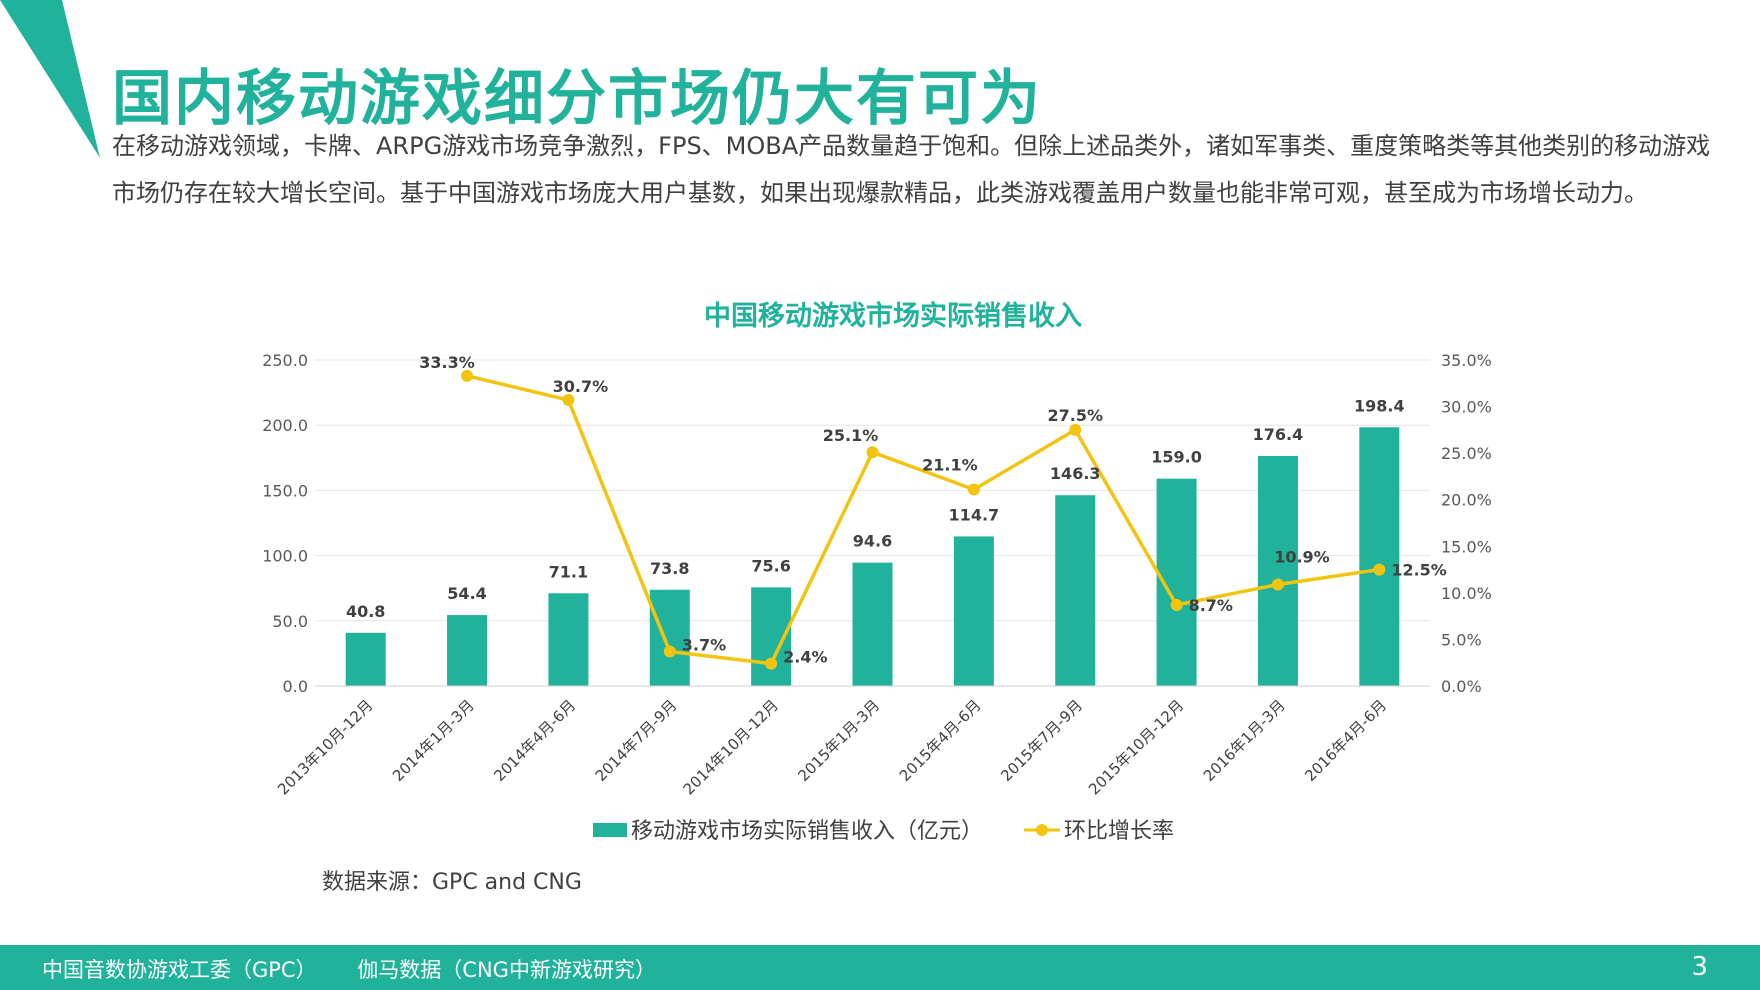 The height and width of the screenshot is (990, 1760). I want to click on bar-value-label: 176.4, so click(1278, 434).